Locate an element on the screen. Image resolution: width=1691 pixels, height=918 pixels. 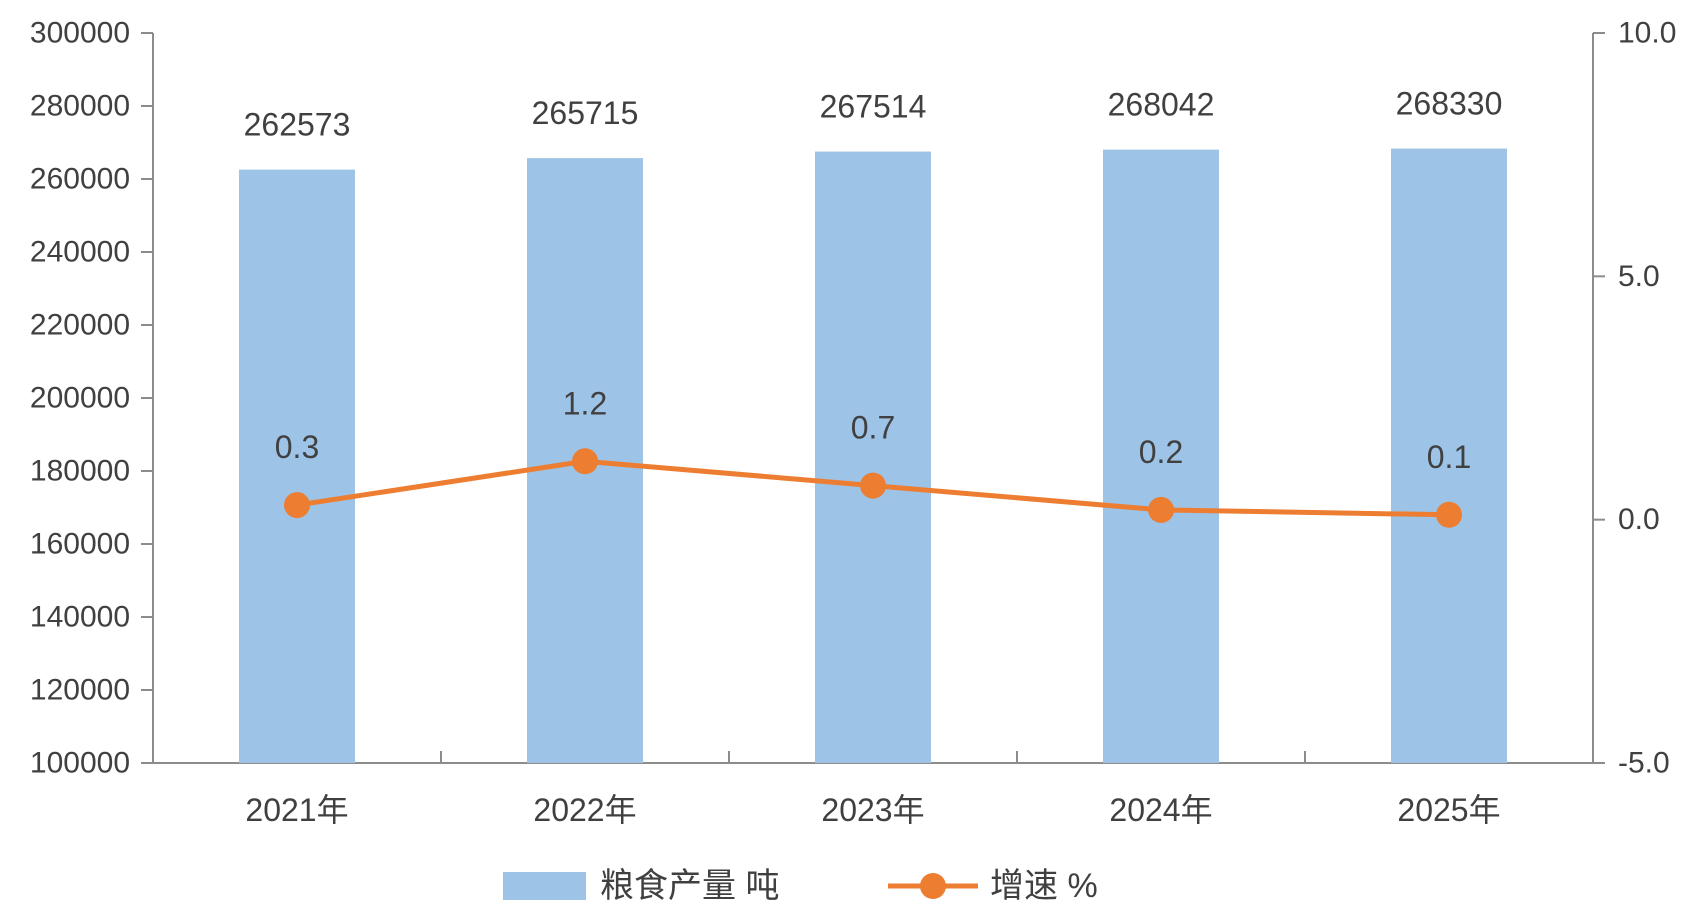
growth-value-label: 0.2 is located at coordinates (1161, 452).